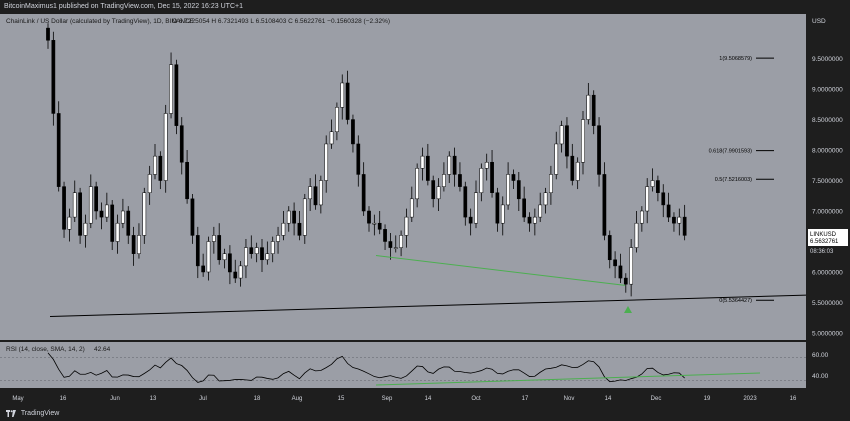 The width and height of the screenshot is (850, 421). What do you see at coordinates (827, 59) in the screenshot?
I see `price-tick-label: 9.5000000` at bounding box center [827, 59].